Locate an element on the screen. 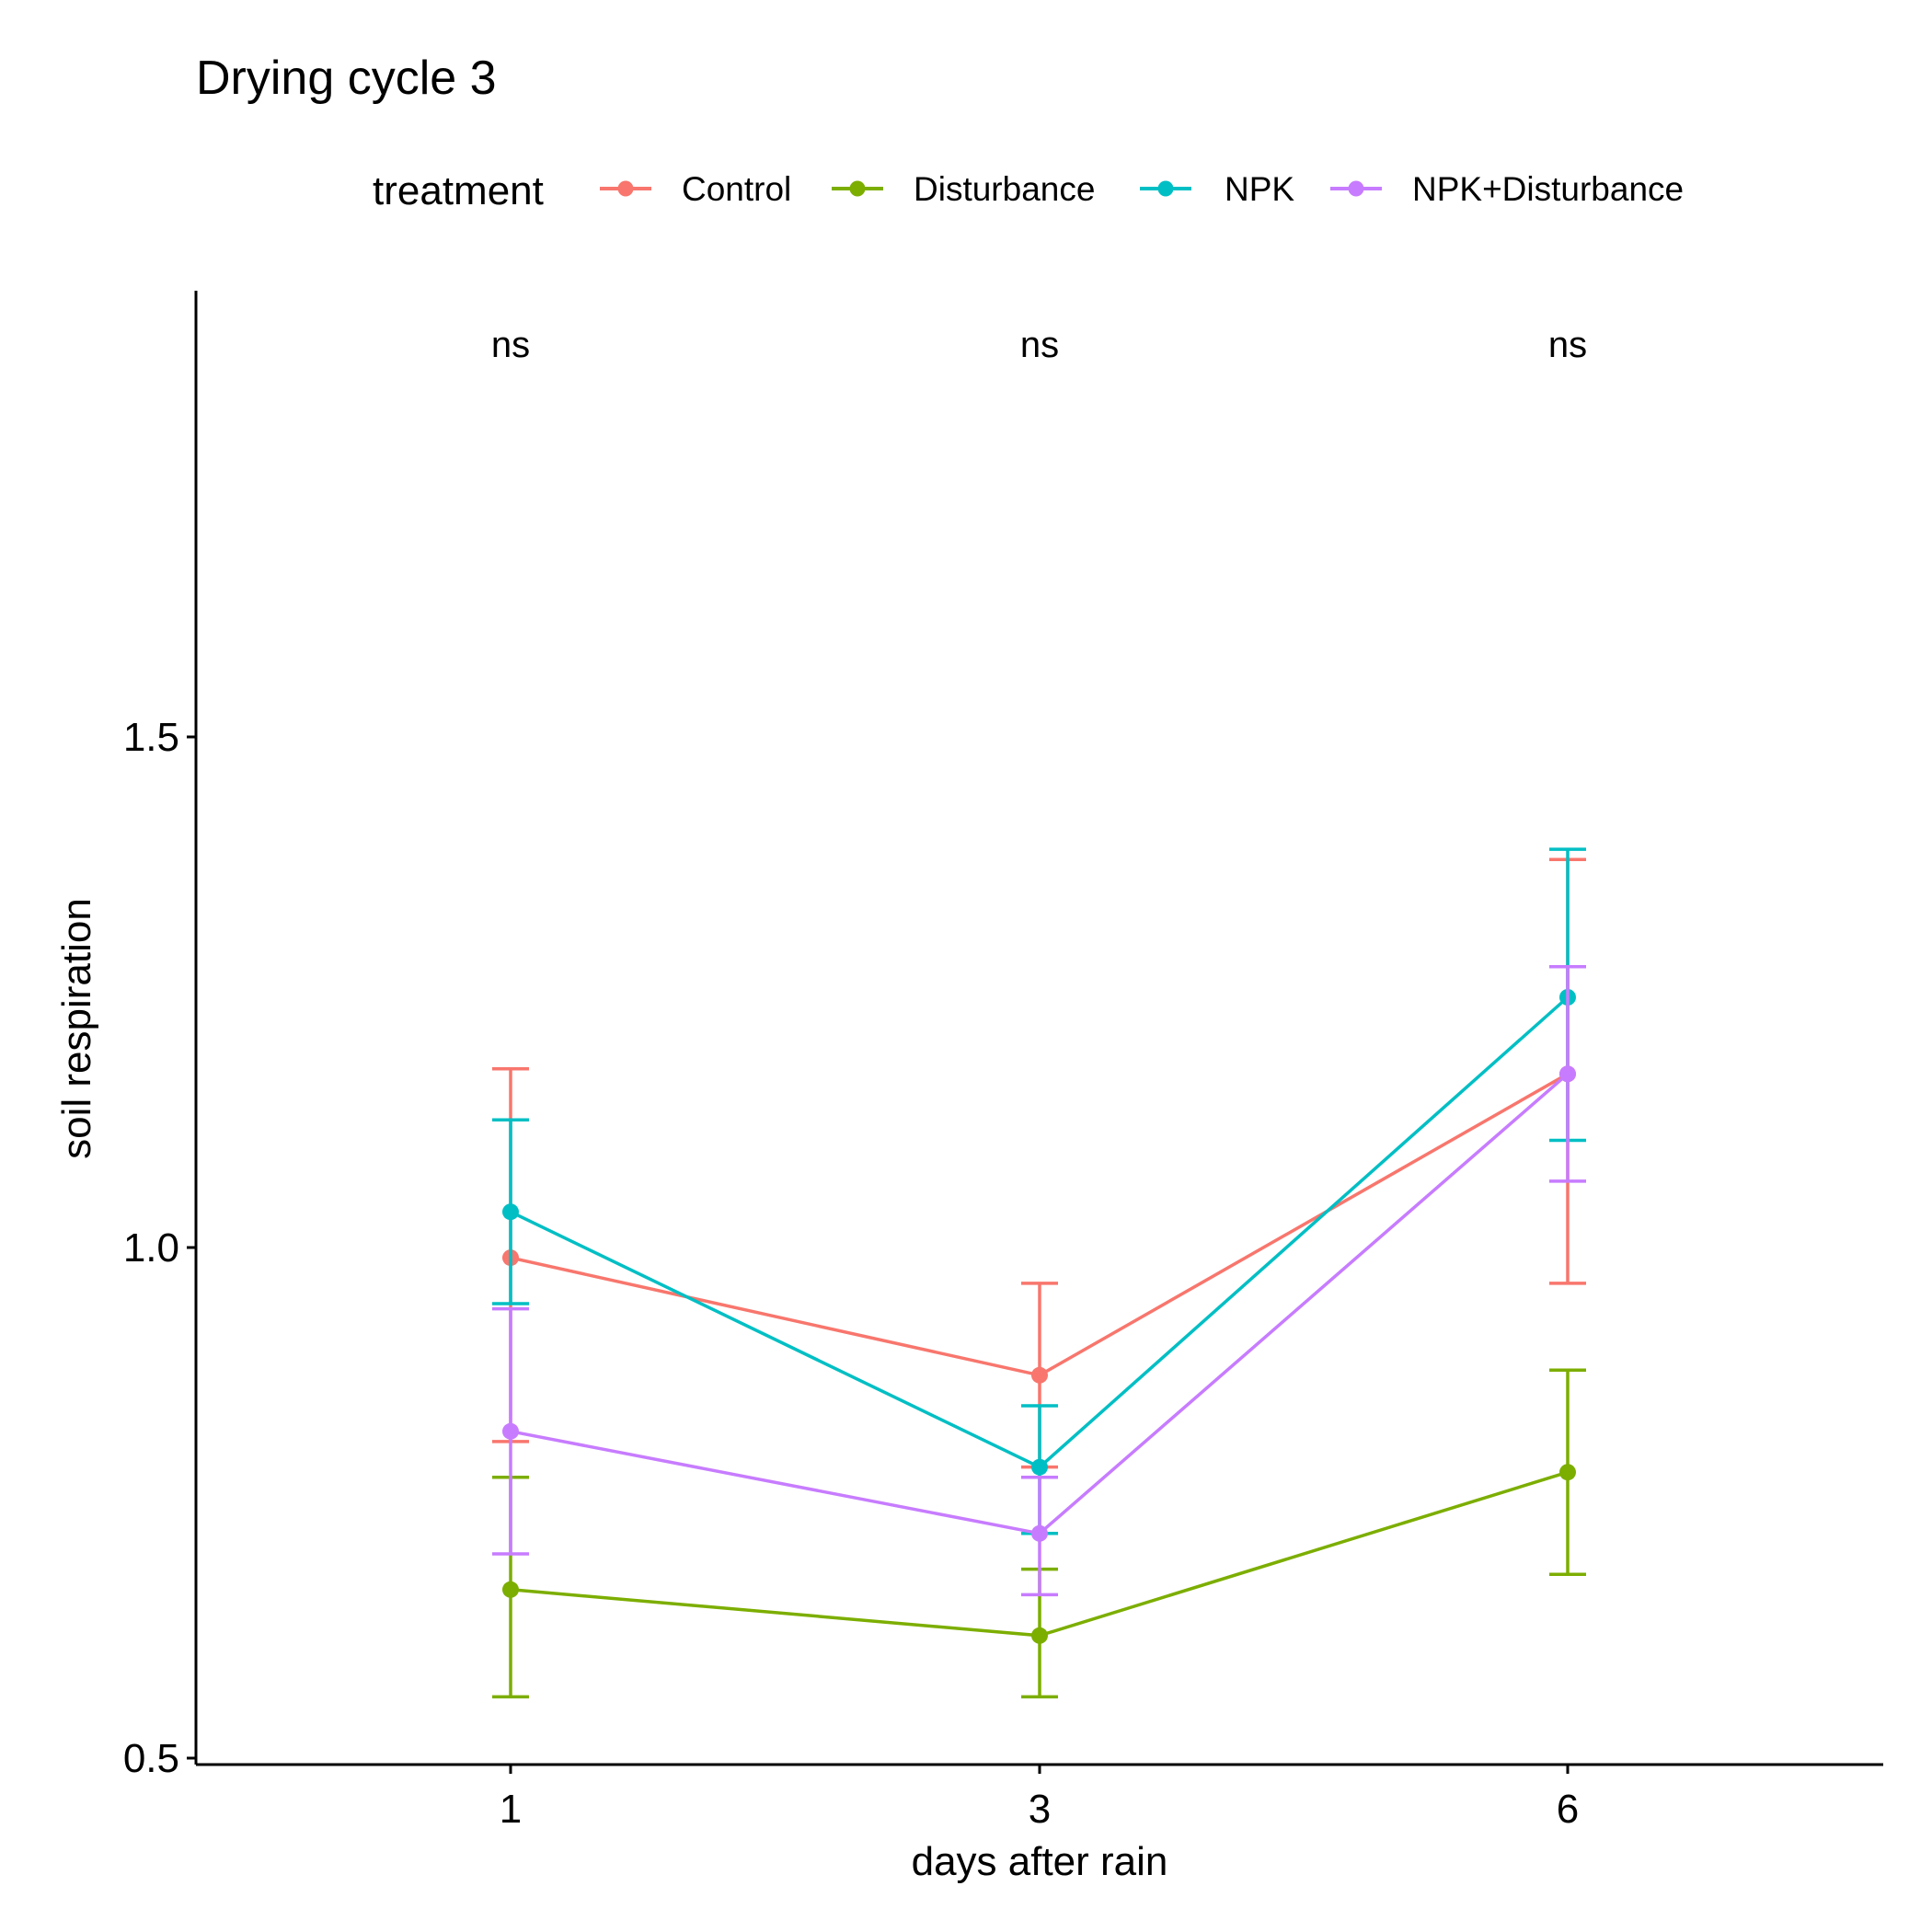  legend-item: Control is located at coordinates (695, 189).